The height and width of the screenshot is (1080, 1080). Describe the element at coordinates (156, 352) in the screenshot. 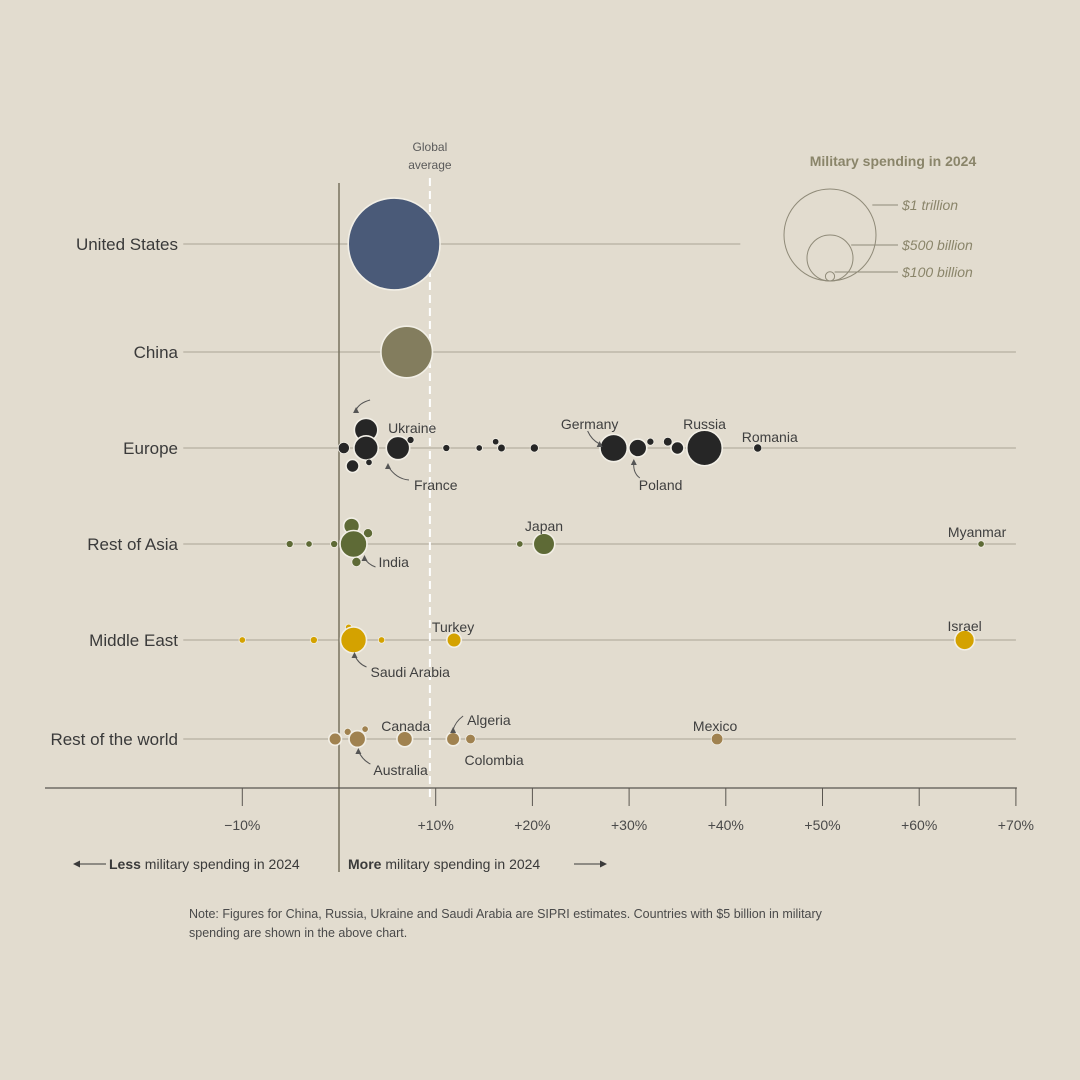

I see `region-label: China` at that location.